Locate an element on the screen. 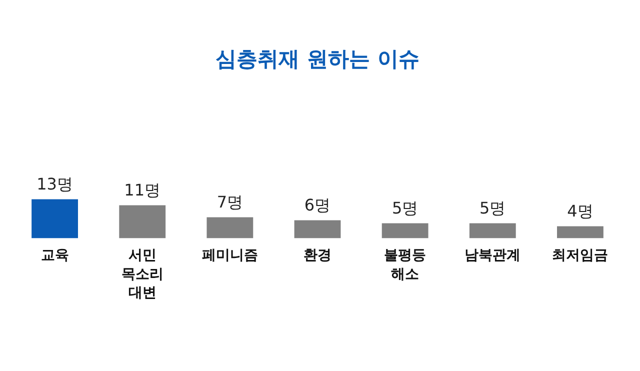  x-tick-label: 교육 is located at coordinates (54, 255).